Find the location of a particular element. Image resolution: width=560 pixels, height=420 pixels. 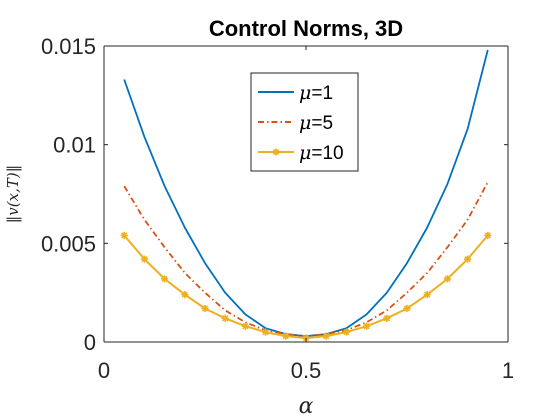

x-tick-label: 0.5 is located at coordinates (306, 370).